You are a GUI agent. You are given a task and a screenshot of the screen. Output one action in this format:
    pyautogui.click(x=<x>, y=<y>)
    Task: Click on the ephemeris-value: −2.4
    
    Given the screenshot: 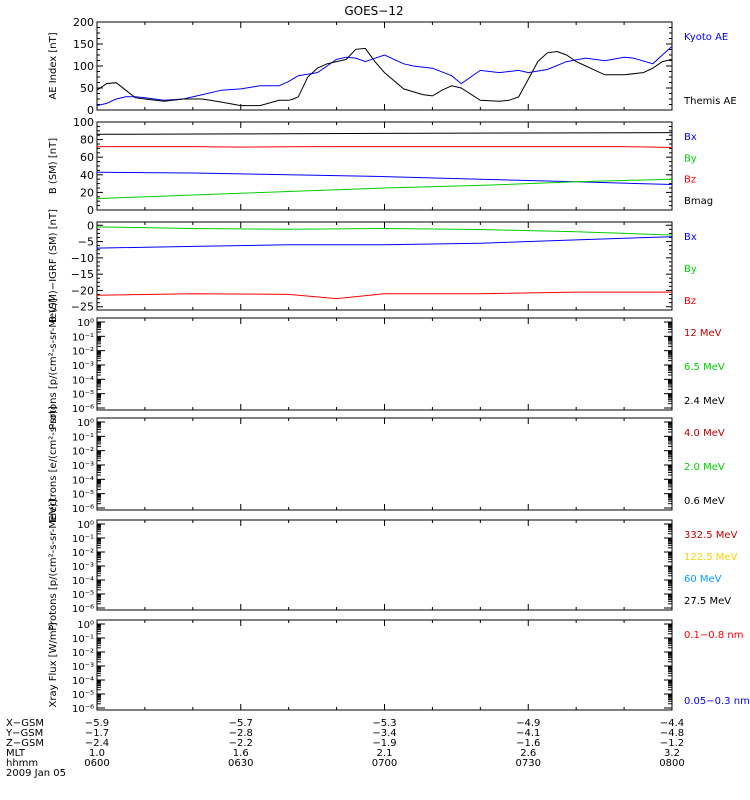 What is the action you would take?
    pyautogui.click(x=97, y=743)
    